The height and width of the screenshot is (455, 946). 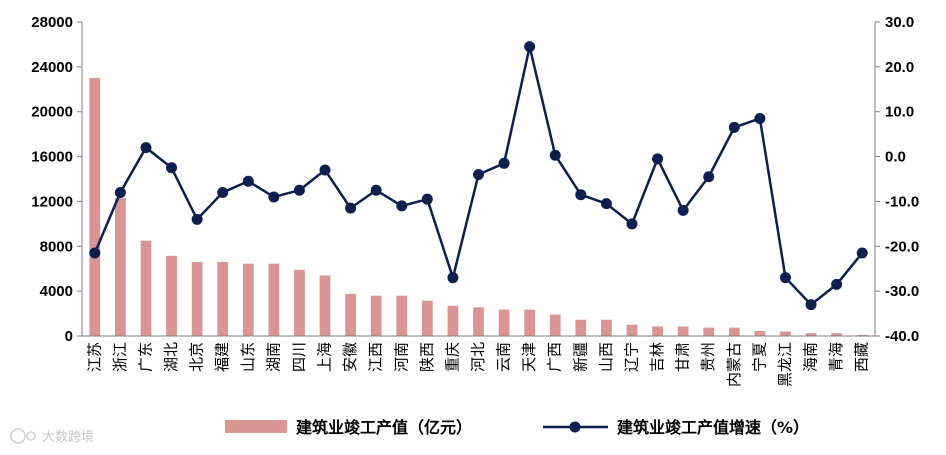 What do you see at coordinates (56, 291) in the screenshot?
I see `left-tick-label: 4000` at bounding box center [56, 291].